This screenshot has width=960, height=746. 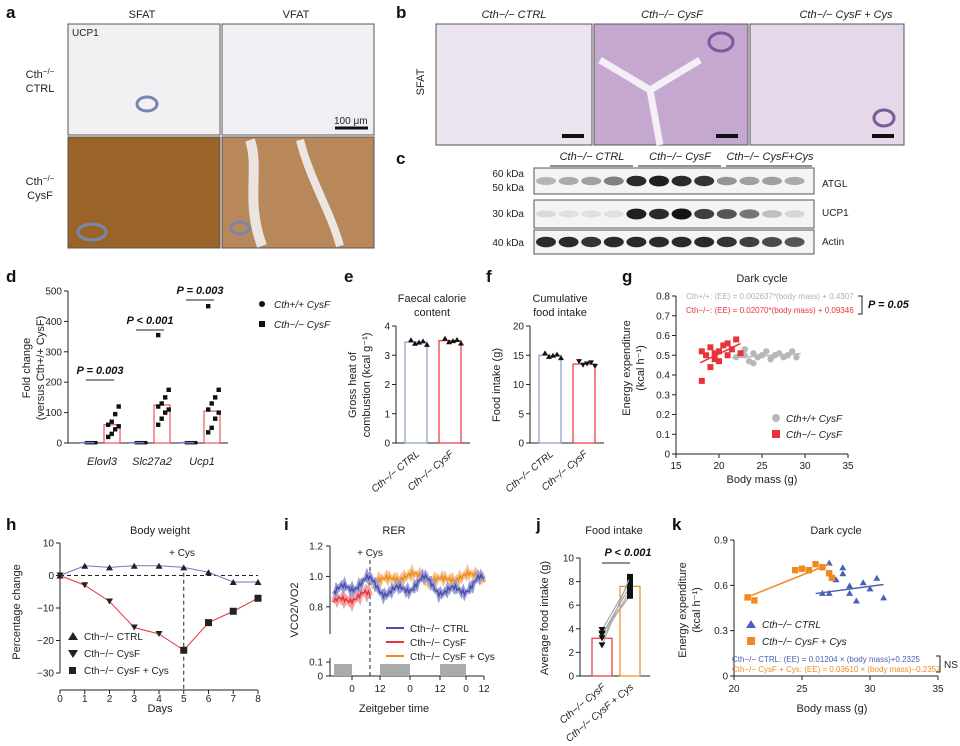 I want to click on h-cys-annotation: + Cys, so click(x=182, y=553).